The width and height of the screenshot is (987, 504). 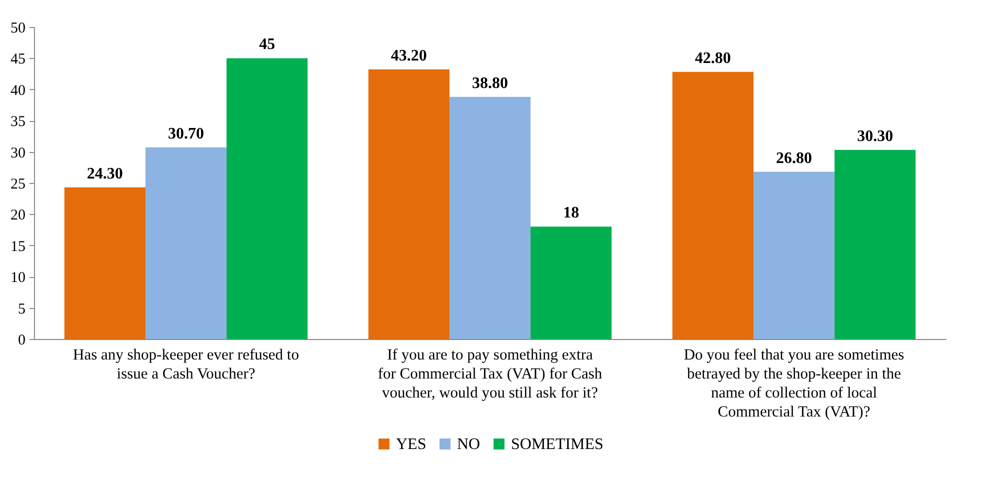 I want to click on y-tick-label: 10, so click(x=18, y=278).